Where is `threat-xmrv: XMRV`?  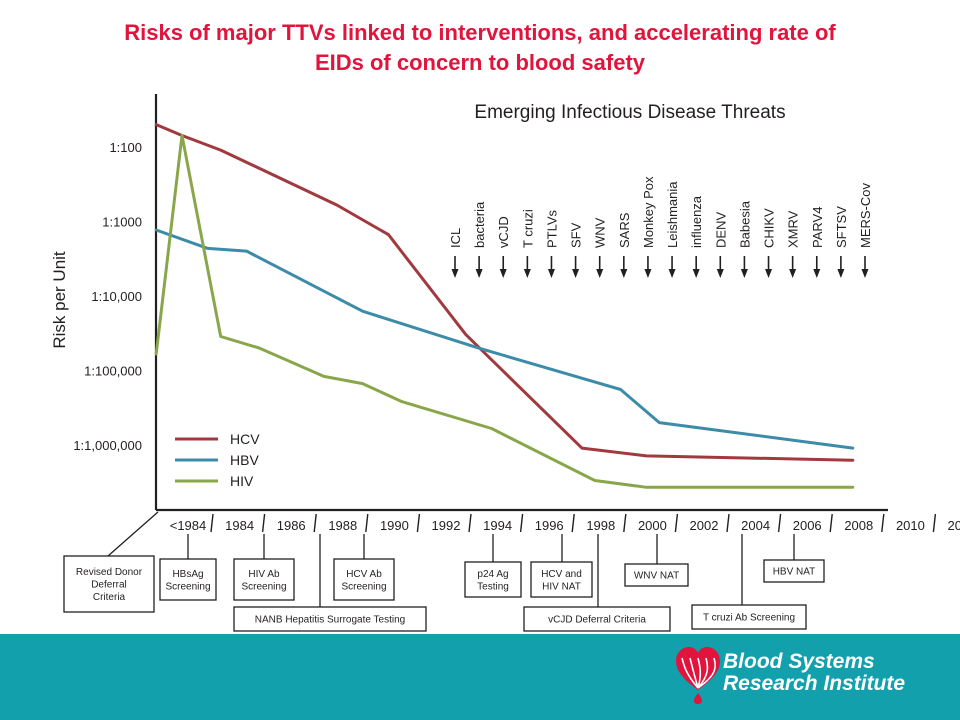 threat-xmrv: XMRV is located at coordinates (793, 244).